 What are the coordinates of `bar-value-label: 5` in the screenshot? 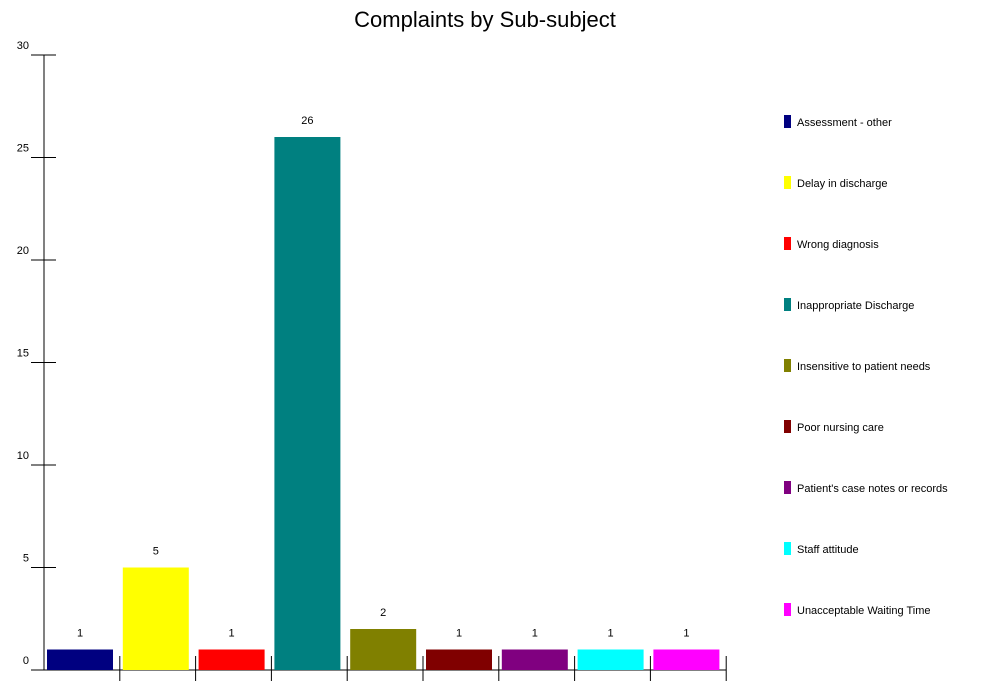 It's located at (156, 552).